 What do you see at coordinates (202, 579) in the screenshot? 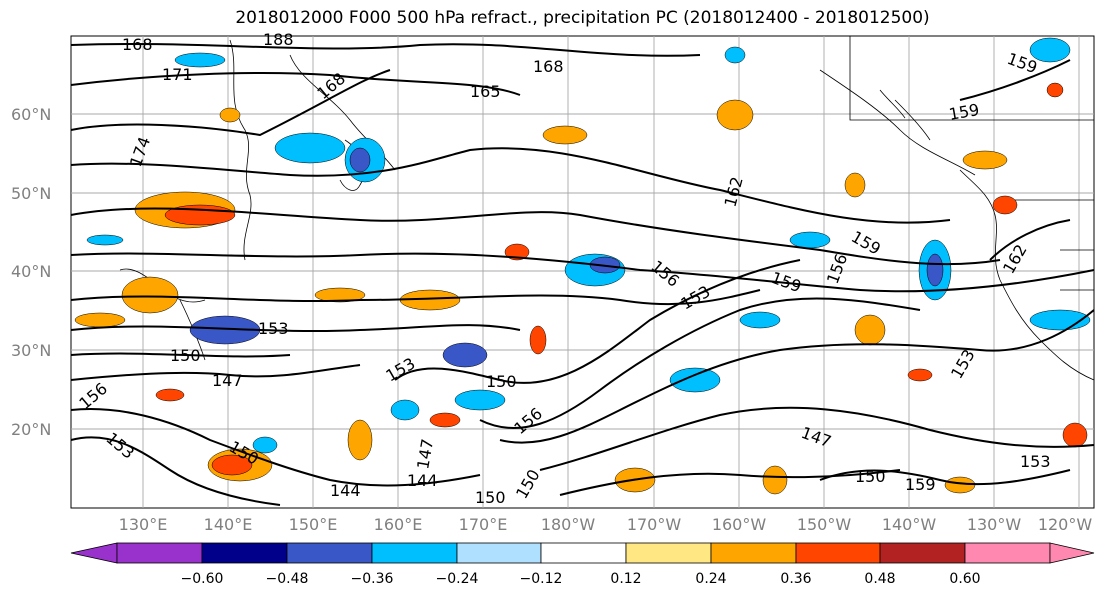
I see `colorbar-tick-label: −0.60` at bounding box center [202, 579].